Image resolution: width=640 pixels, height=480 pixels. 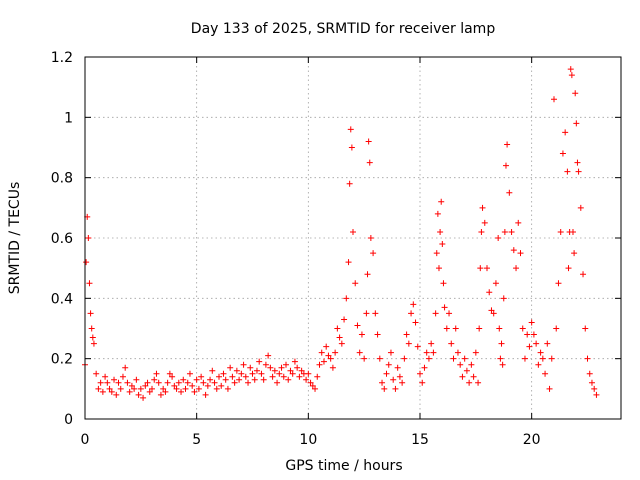 What do you see at coordinates (68, 118) in the screenshot?
I see `y-tick-label: 1` at bounding box center [68, 118].